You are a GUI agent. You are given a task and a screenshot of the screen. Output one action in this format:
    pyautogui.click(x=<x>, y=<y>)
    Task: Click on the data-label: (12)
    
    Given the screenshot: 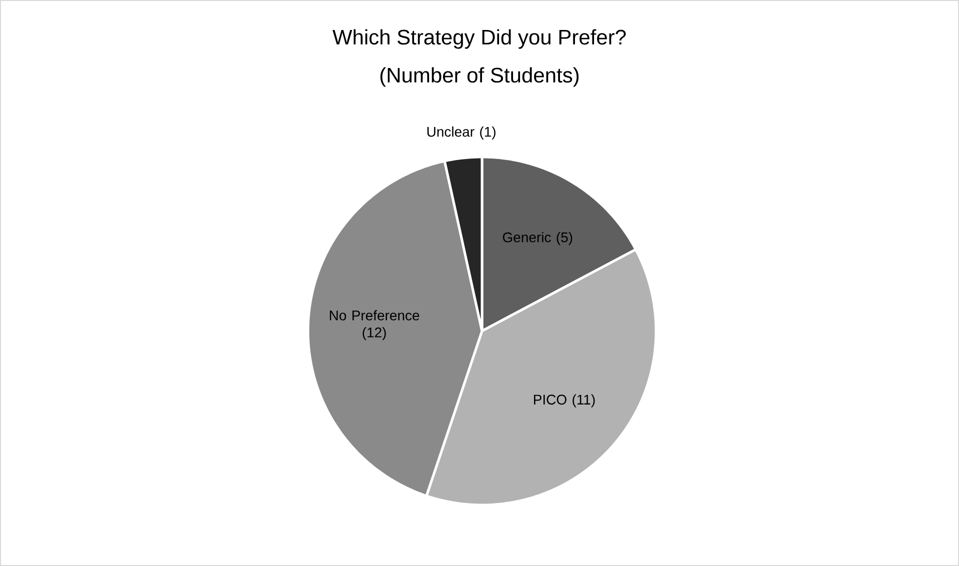 What is the action you would take?
    pyautogui.click(x=374, y=333)
    